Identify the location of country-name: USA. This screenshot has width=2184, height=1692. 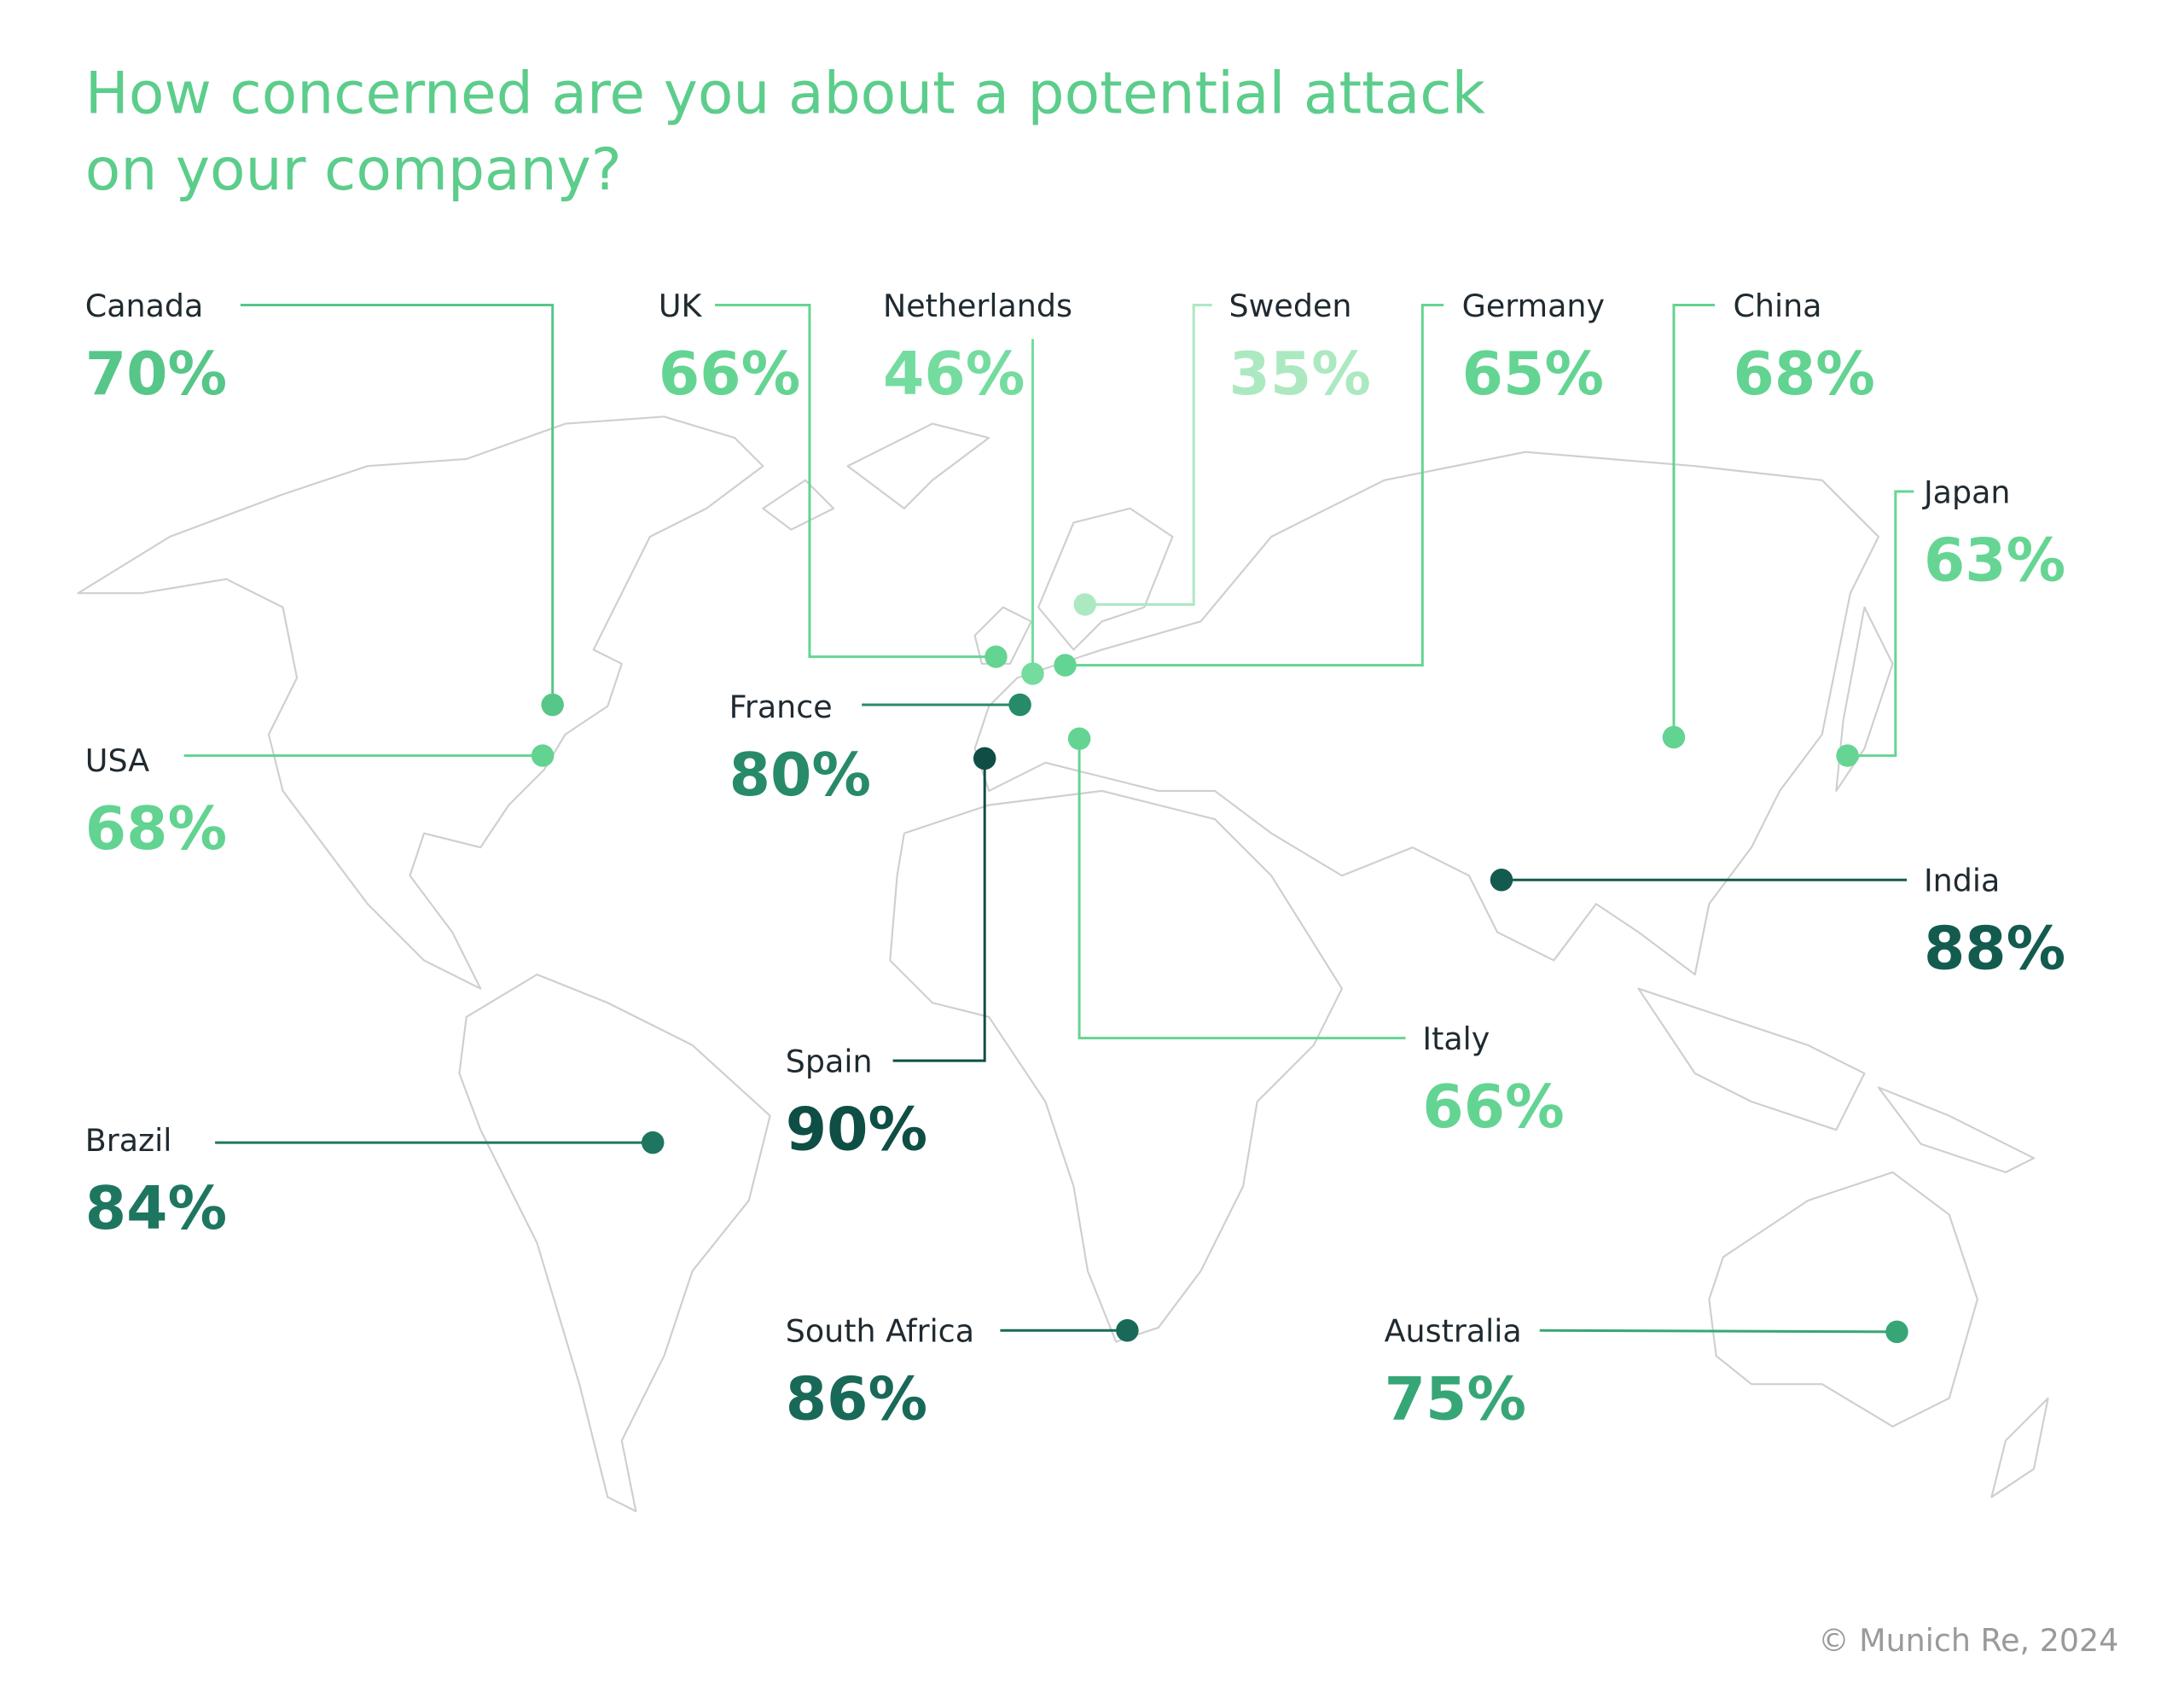
(117, 760).